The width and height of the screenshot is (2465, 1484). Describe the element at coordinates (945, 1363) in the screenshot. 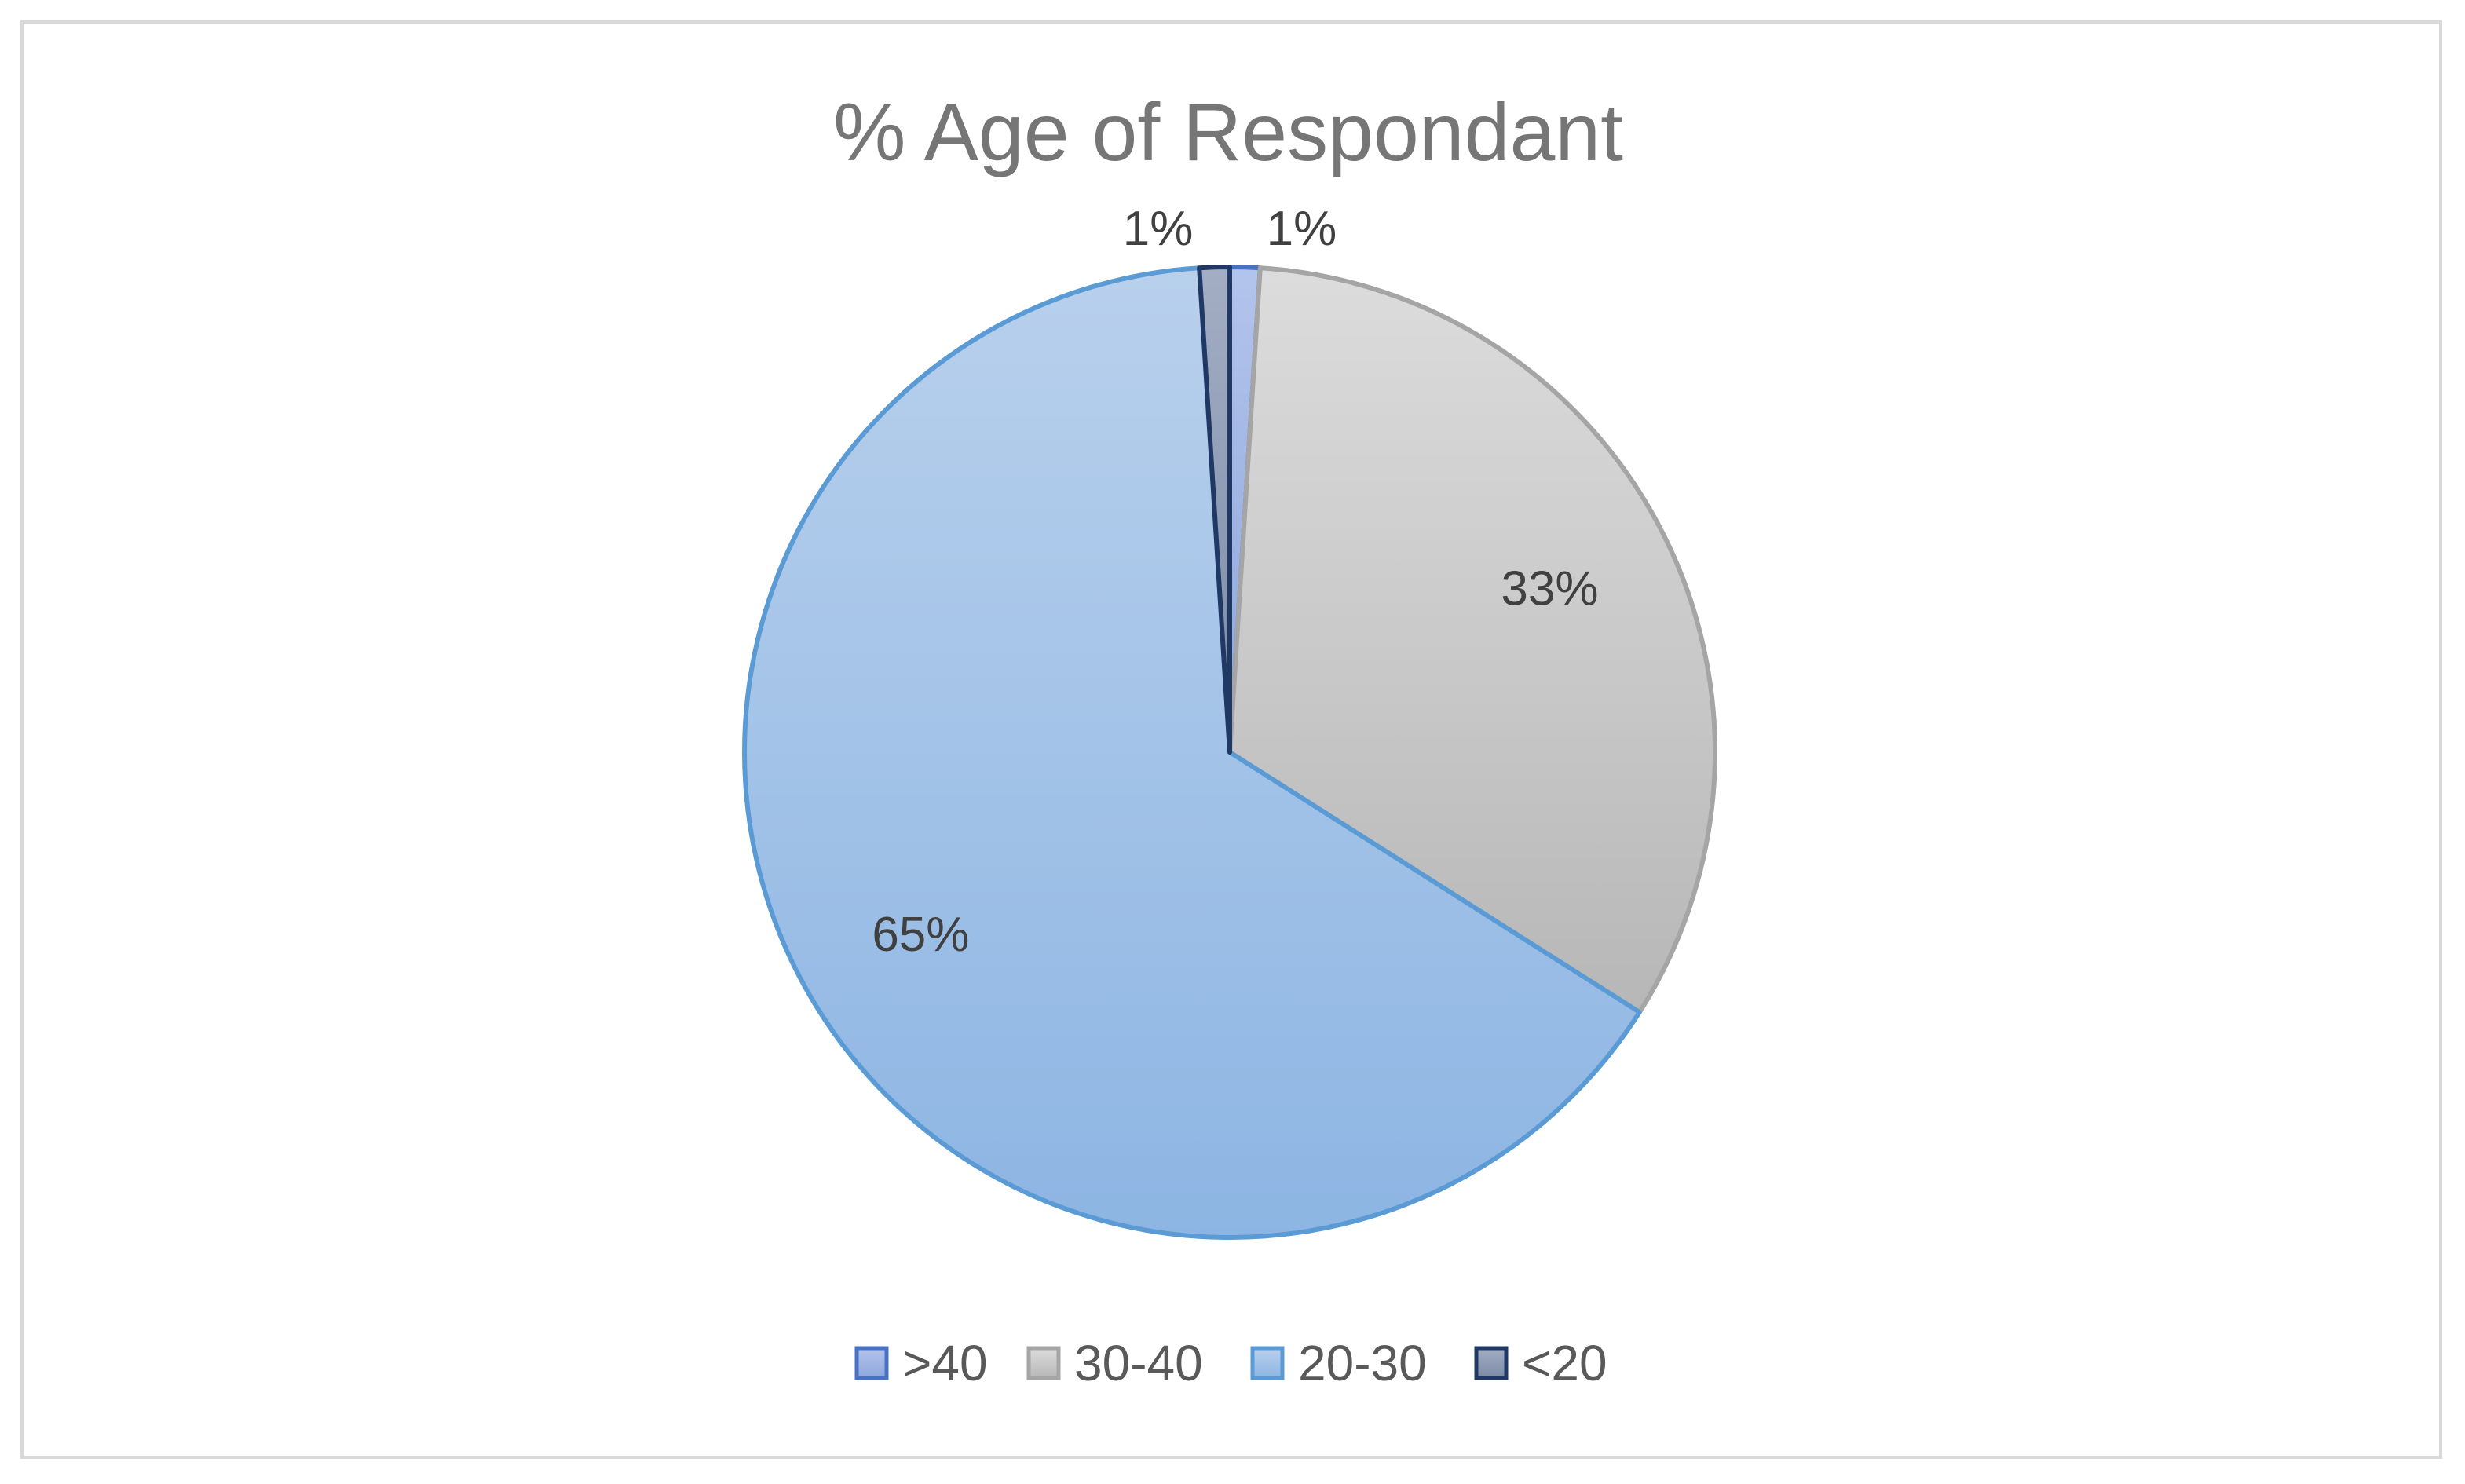

I see `legend-label-gt40: >40` at that location.